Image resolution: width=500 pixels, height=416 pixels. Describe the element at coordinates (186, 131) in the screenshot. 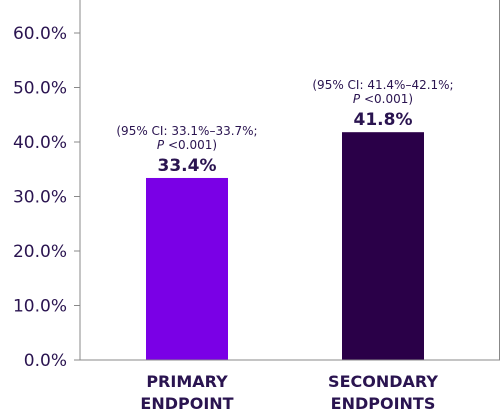

I see `ci-label: (95% CI: 33.1%–33.7%;` at that location.